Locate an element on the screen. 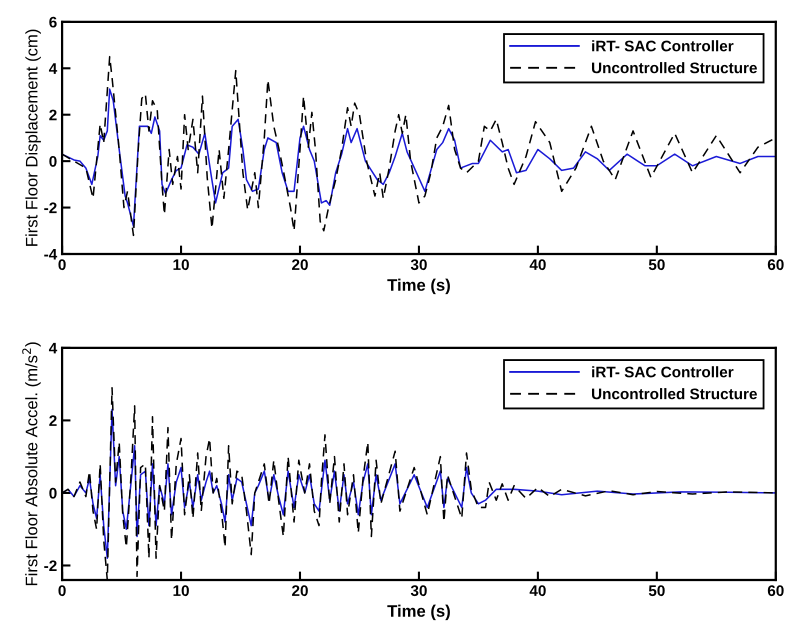 The height and width of the screenshot is (643, 786). y-tick-label: 6 is located at coordinates (53, 22).